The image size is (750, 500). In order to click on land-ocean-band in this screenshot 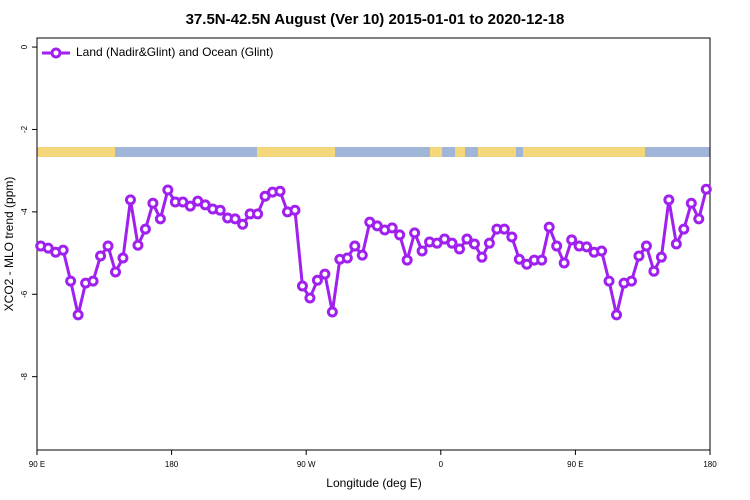, I will do `click(373, 152)`.